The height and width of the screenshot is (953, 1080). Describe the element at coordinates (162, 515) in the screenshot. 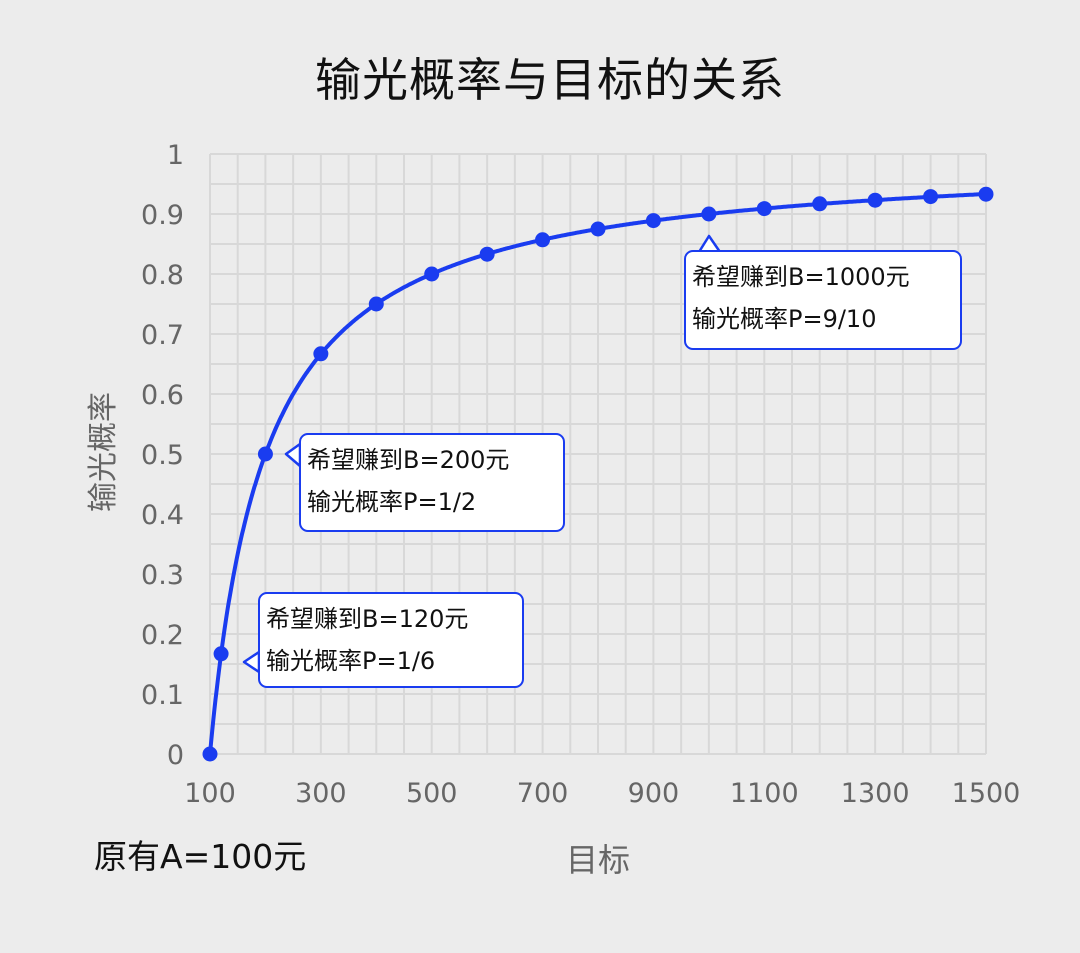

I see `y-tick-label: 0.4` at that location.